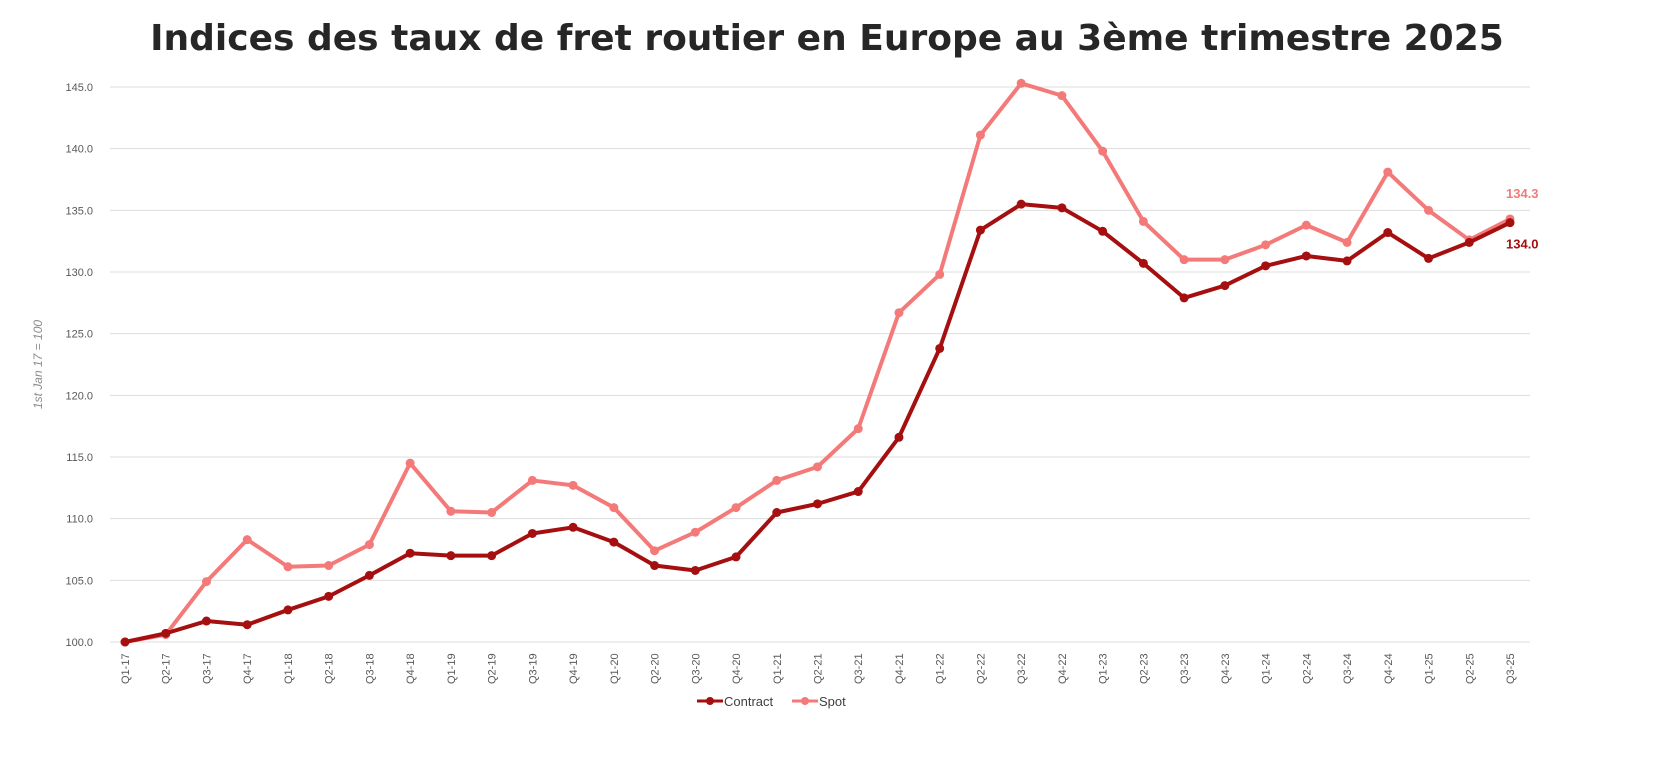 The height and width of the screenshot is (766, 1654). I want to click on x-tick-label: Q2-22, so click(981, 668).